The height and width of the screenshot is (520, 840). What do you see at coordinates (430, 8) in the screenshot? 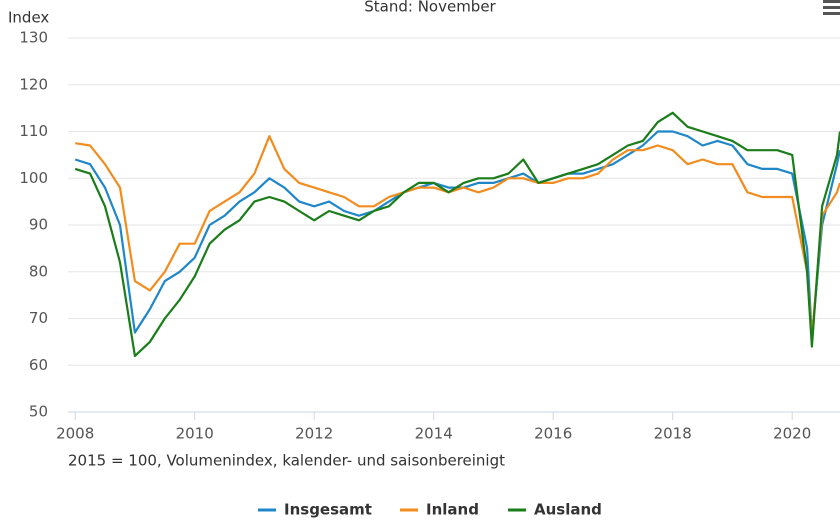
I see `chart-title: Stand: November` at bounding box center [430, 8].